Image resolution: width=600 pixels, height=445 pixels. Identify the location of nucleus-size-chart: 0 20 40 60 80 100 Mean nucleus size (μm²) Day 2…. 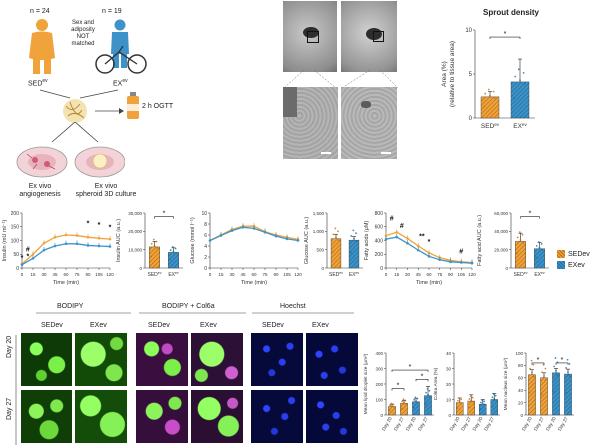
(538, 391).